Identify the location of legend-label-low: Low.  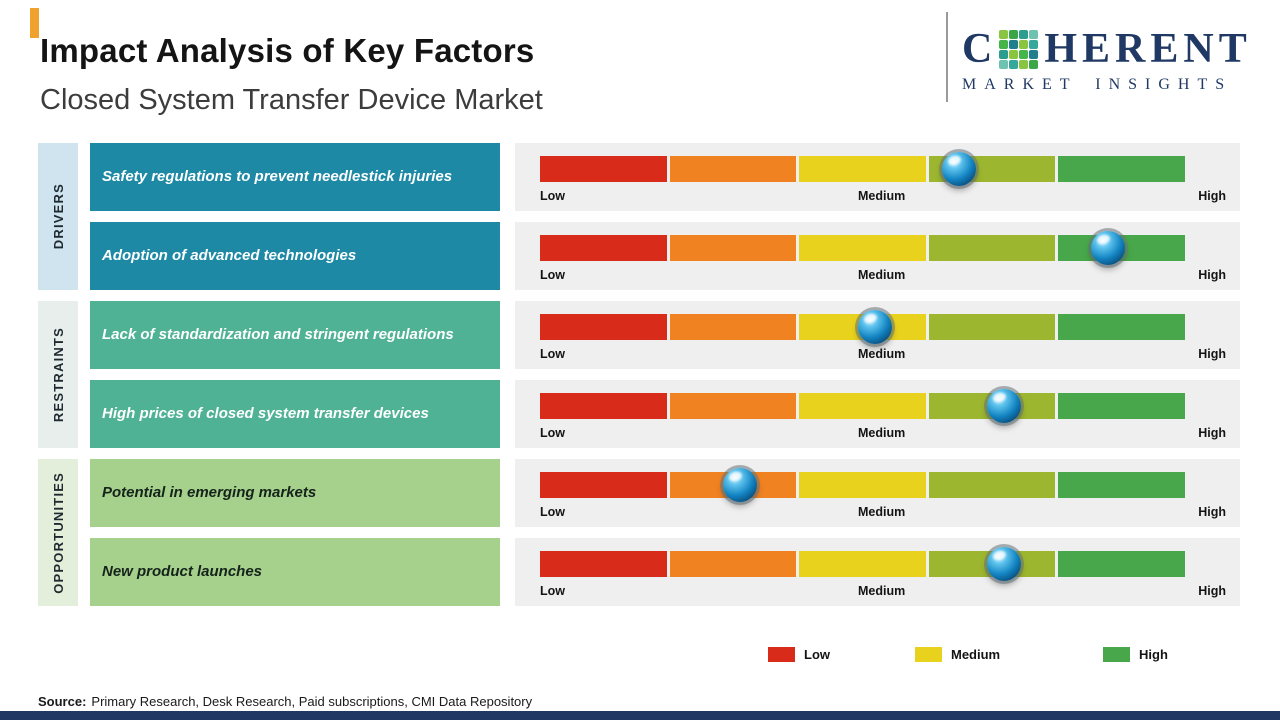
(817, 654).